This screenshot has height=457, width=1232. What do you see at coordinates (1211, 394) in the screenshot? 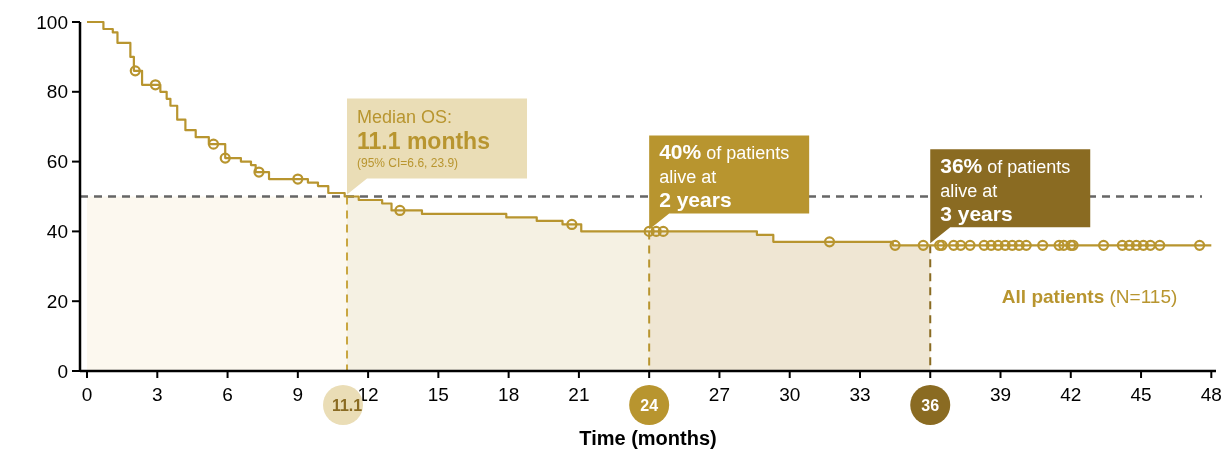
I see `x-tick-label: 48` at bounding box center [1211, 394].